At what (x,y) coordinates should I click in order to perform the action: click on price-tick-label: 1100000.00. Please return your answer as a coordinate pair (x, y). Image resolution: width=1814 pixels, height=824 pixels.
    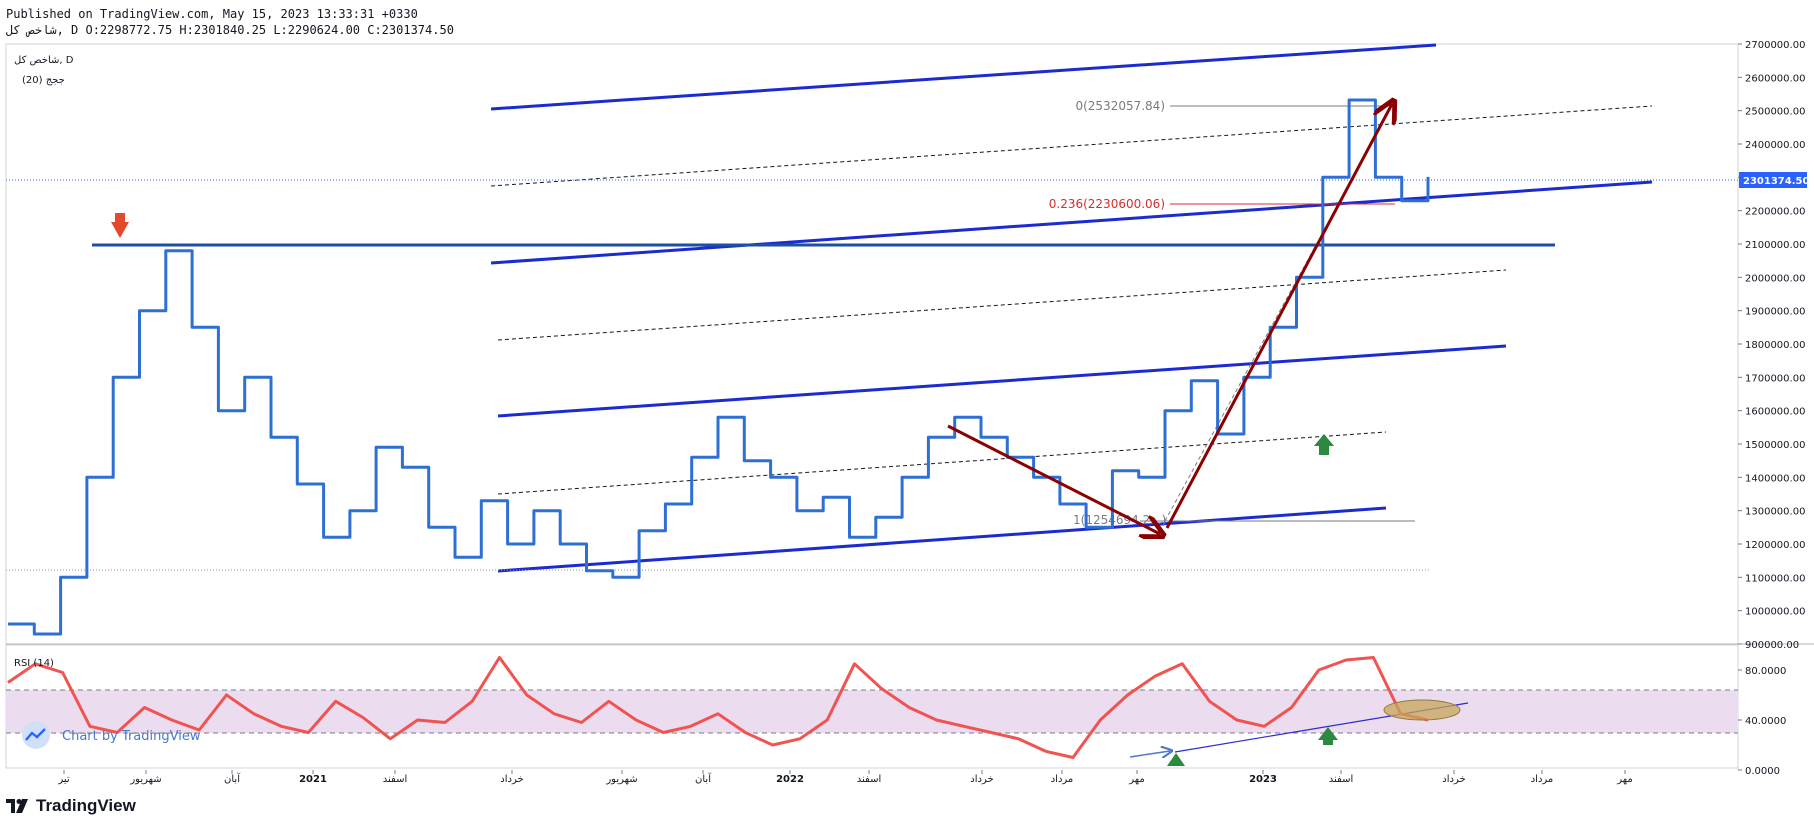
    Looking at the image, I should click on (1775, 578).